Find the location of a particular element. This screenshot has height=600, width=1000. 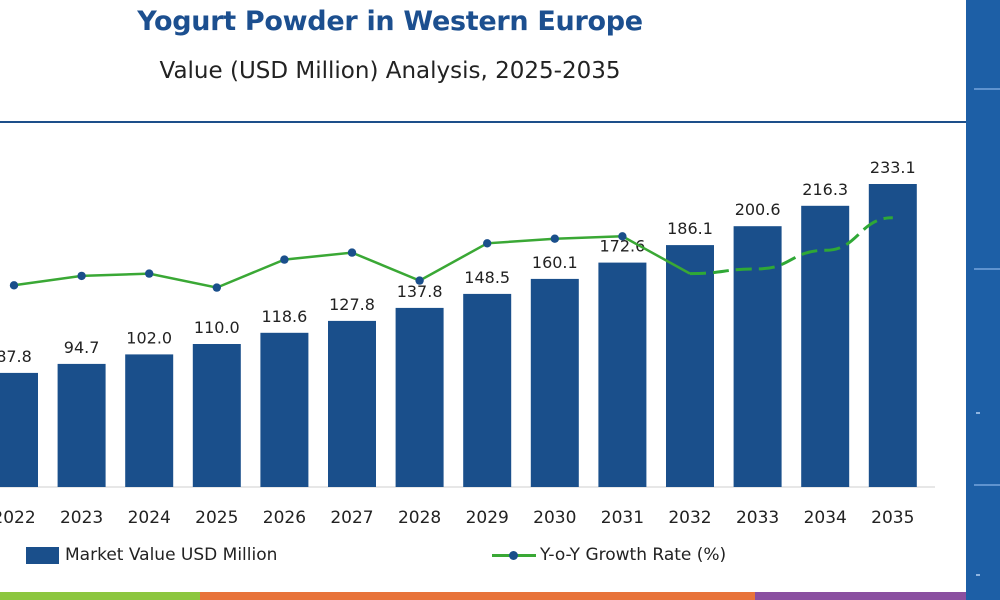

bar-value-label-2030: 160.1 is located at coordinates (555, 262).